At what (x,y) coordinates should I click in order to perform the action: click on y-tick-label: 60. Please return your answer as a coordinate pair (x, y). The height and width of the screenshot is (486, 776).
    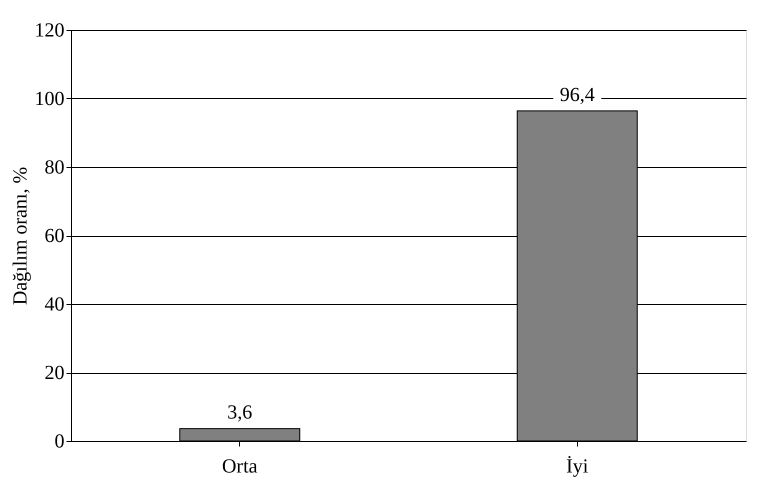
    Looking at the image, I should click on (54, 236).